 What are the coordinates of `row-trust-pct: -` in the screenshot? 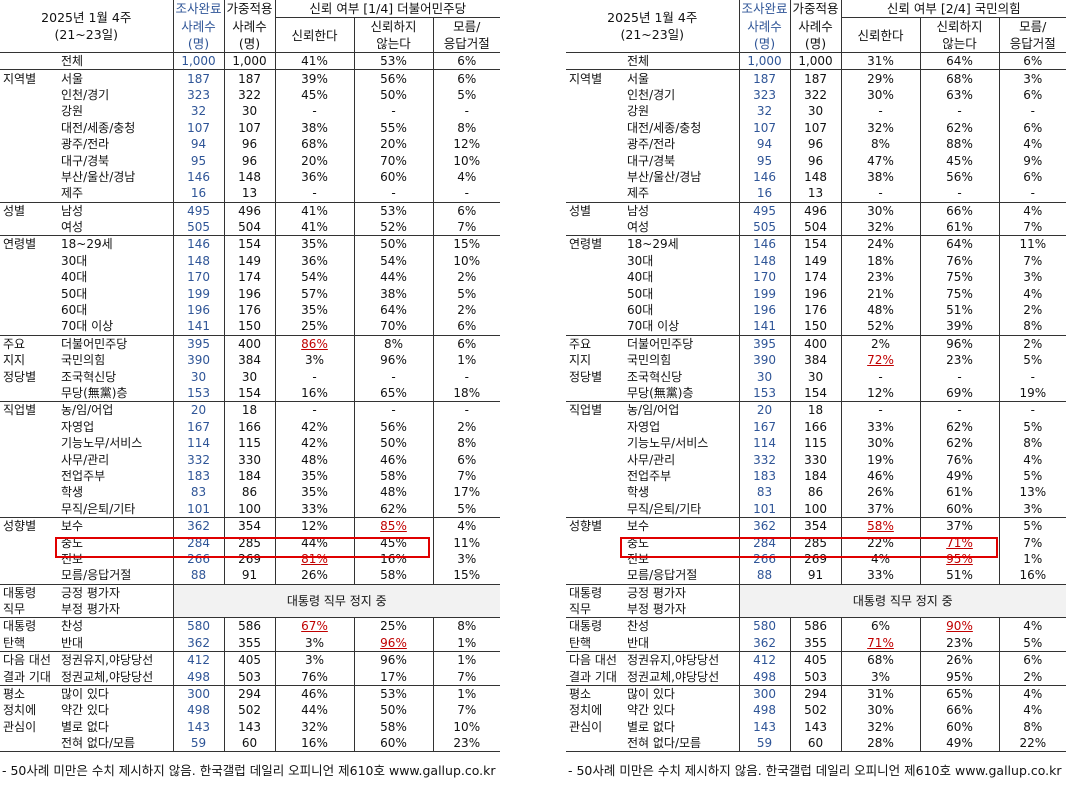 It's located at (314, 376).